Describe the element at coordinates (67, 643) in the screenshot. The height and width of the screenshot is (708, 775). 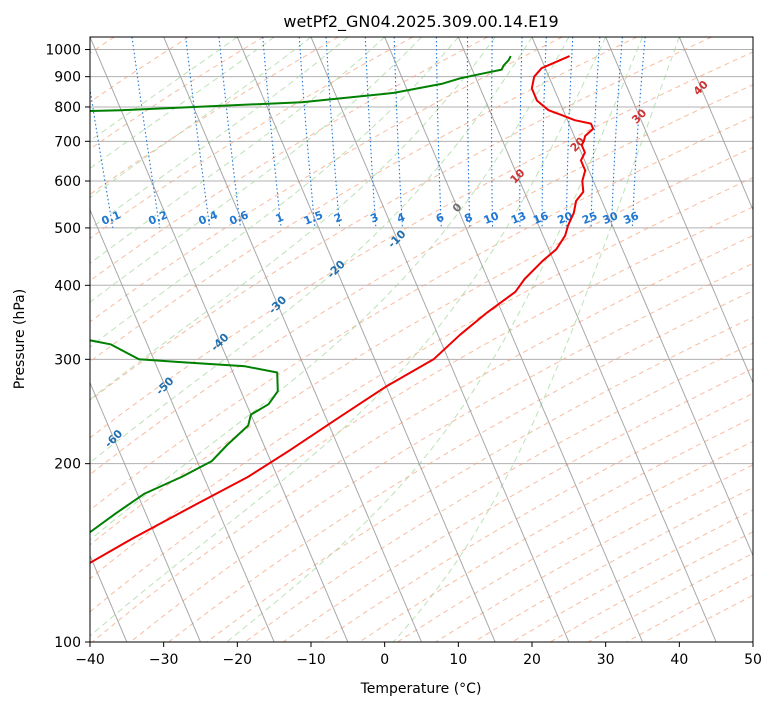
I see `y-tick-label: 100` at that location.